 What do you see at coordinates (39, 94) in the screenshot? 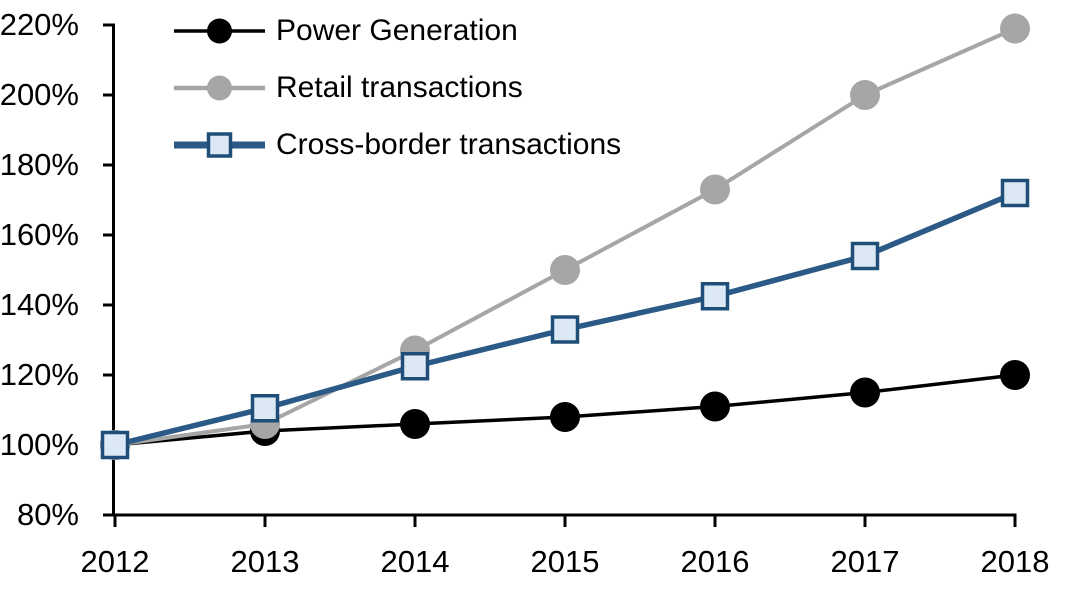
I see `y-tick-label: 200%` at bounding box center [39, 94].